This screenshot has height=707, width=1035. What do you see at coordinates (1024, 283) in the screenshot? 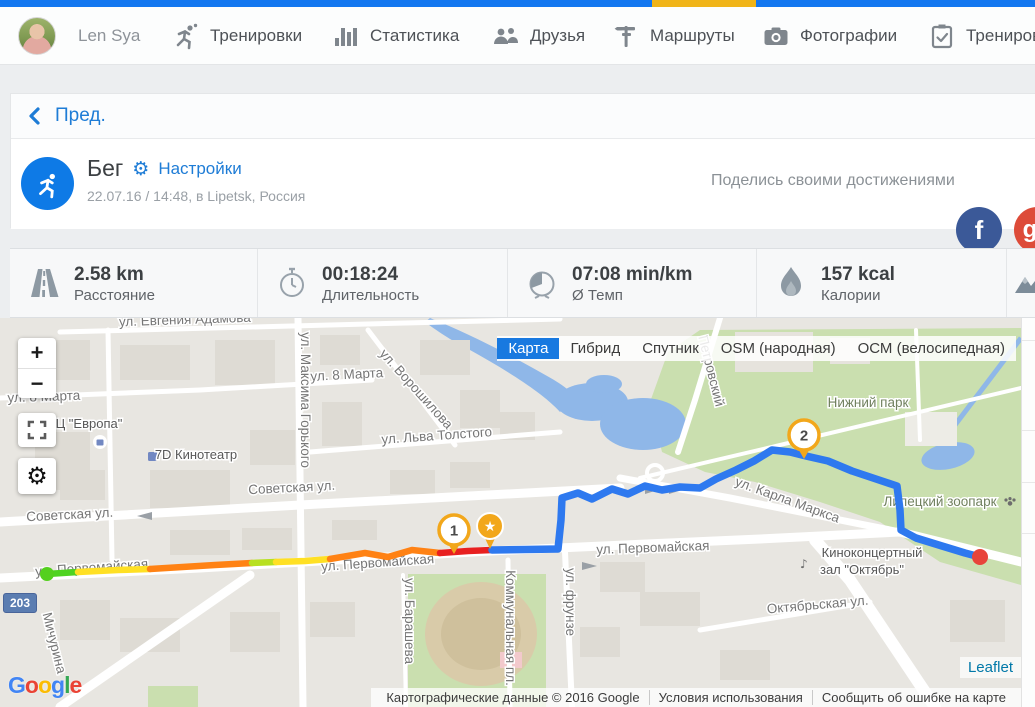
I see `mountain-icon` at bounding box center [1024, 283].